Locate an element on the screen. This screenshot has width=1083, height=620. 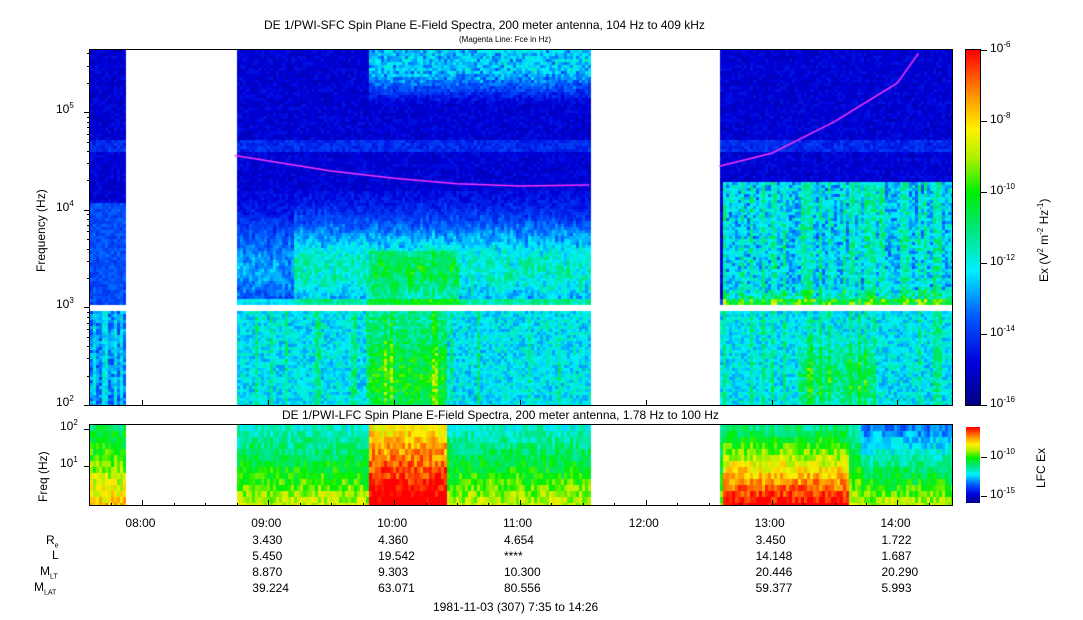
lfc-colorbar-tick is located at coordinates (984, 457).